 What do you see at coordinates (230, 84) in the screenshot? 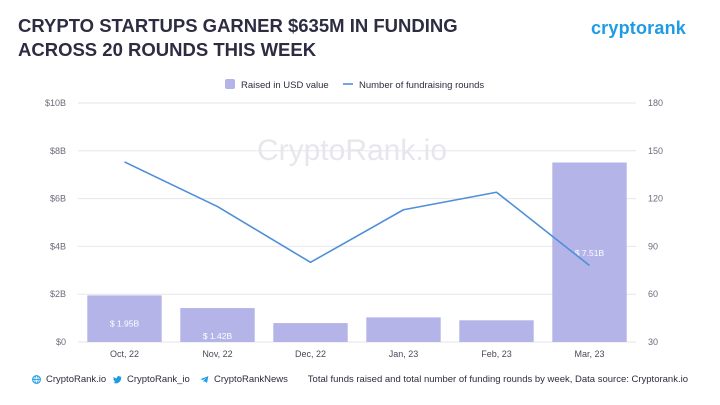
I see `legend-swatch-raised` at bounding box center [230, 84].